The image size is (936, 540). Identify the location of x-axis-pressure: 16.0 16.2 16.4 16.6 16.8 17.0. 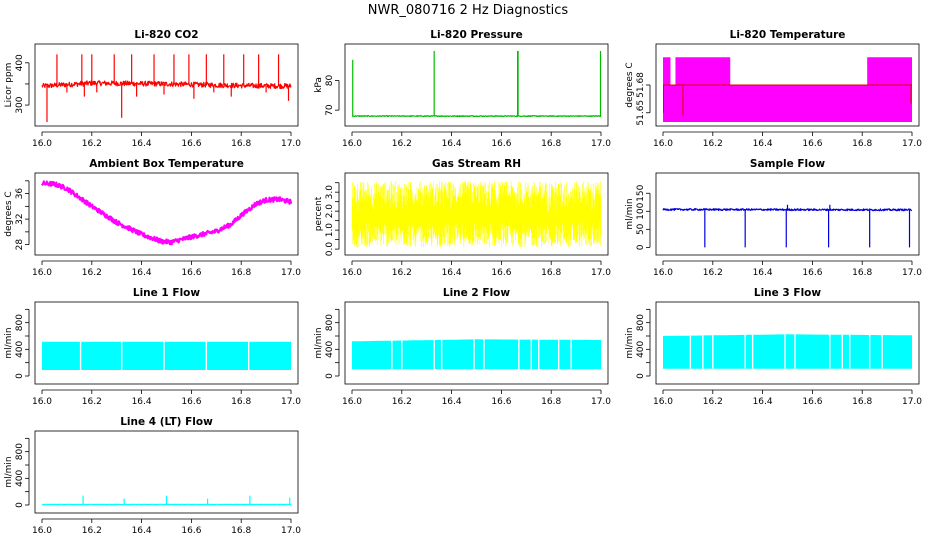
(476, 140).